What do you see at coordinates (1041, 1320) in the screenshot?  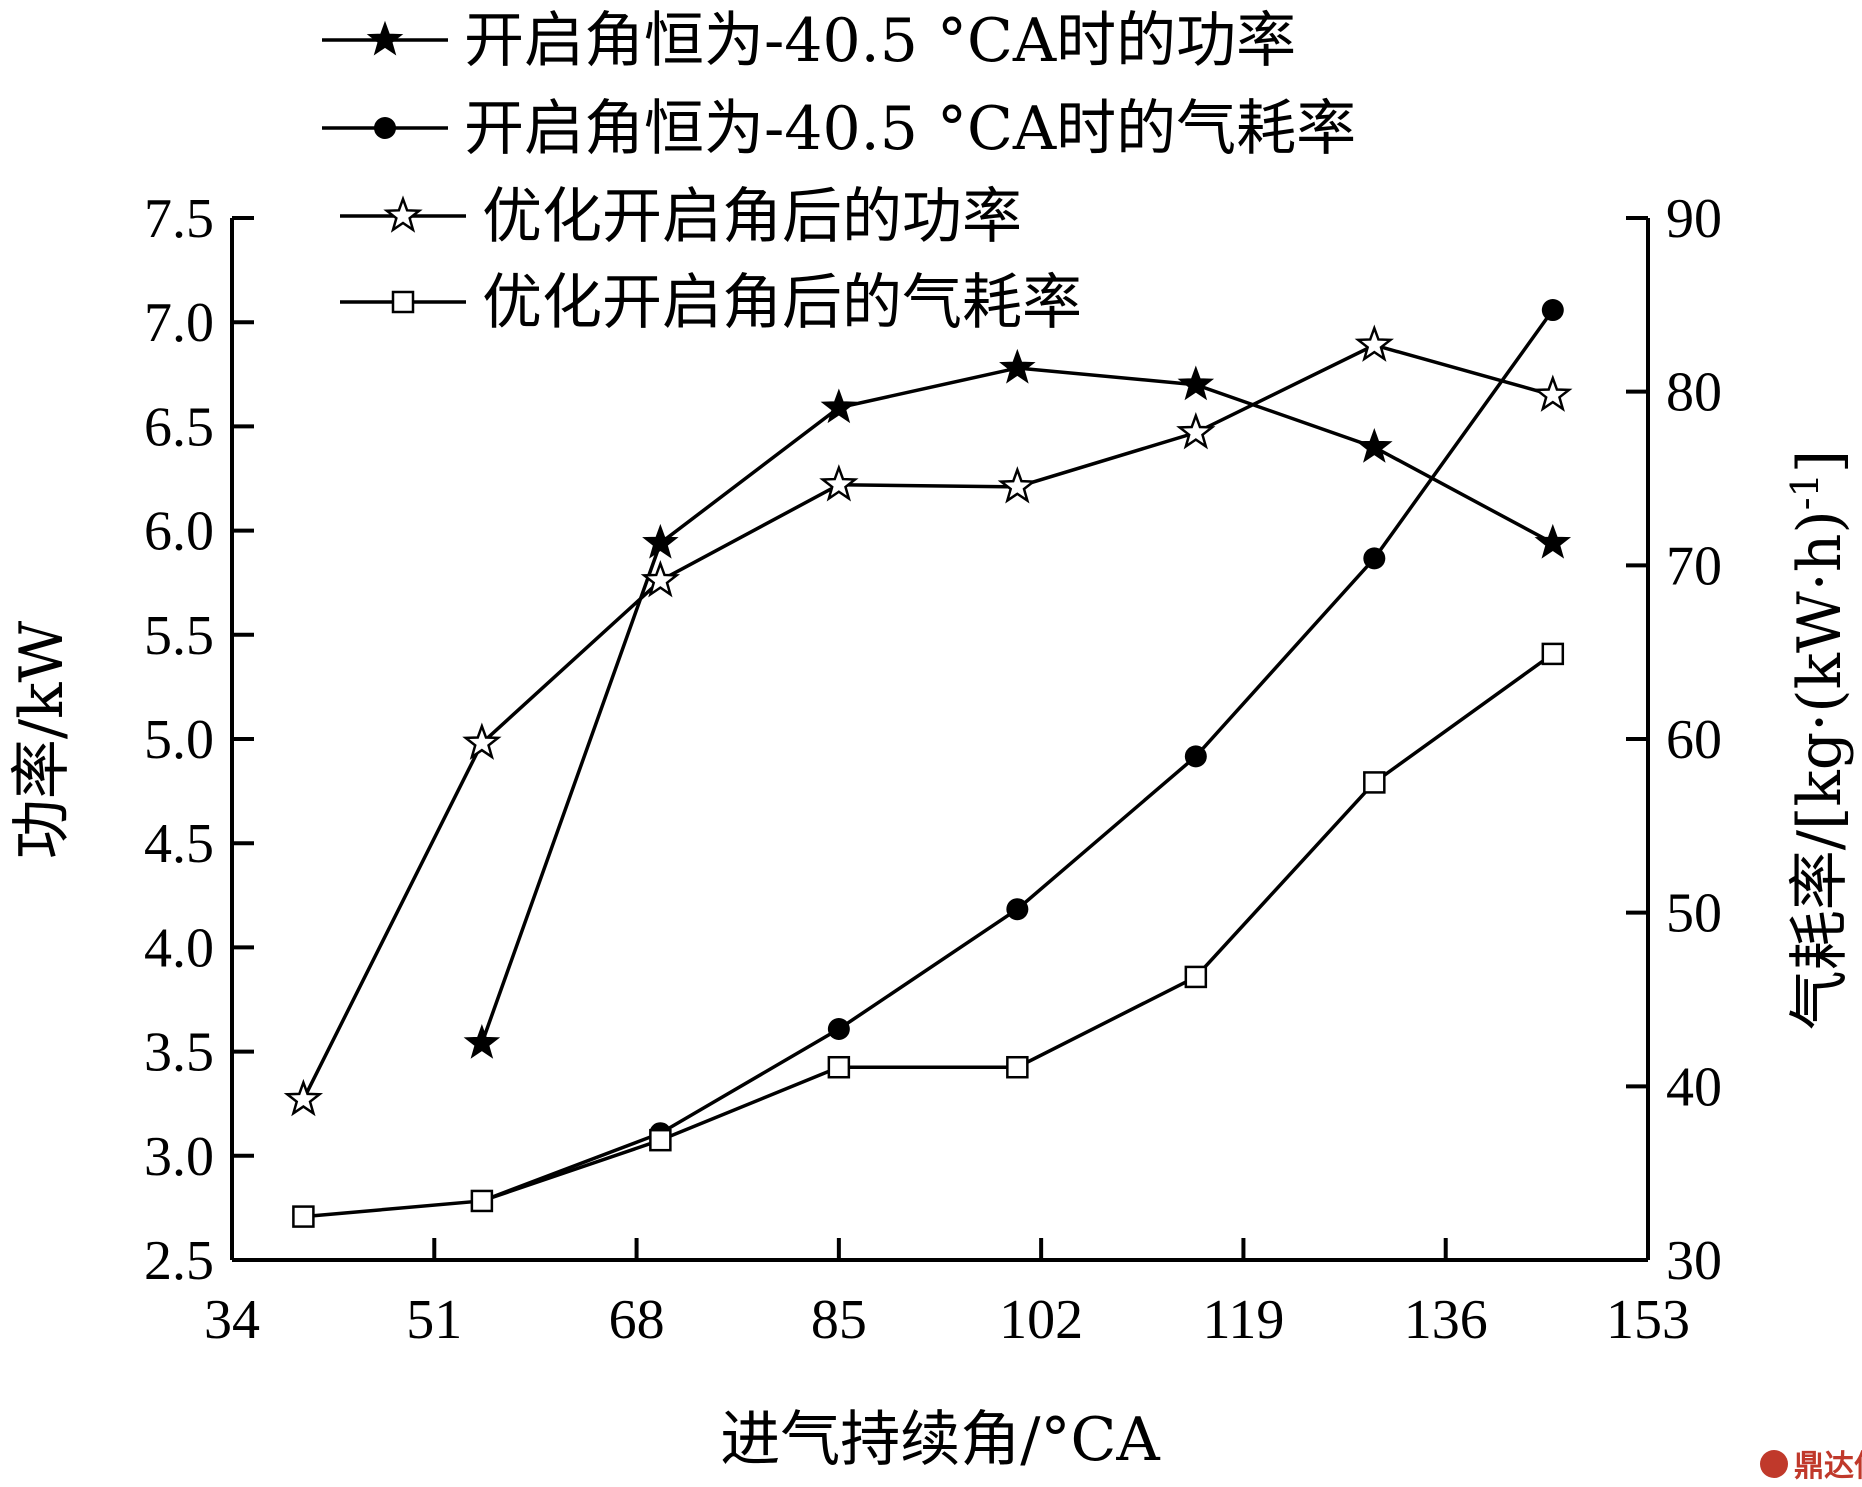 I see `x-tick-label: 102` at bounding box center [1041, 1320].